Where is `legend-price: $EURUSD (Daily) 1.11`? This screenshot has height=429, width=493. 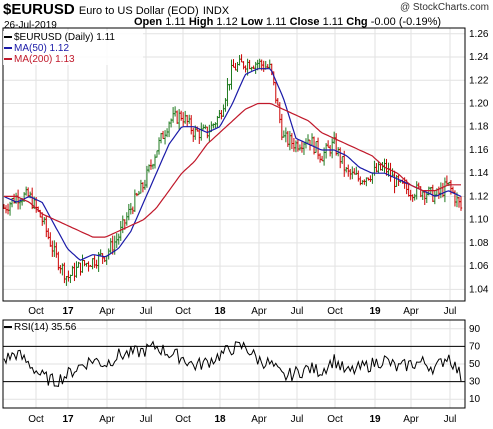
legend-price: $EURUSD (Daily) 1.11 is located at coordinates (64, 37).